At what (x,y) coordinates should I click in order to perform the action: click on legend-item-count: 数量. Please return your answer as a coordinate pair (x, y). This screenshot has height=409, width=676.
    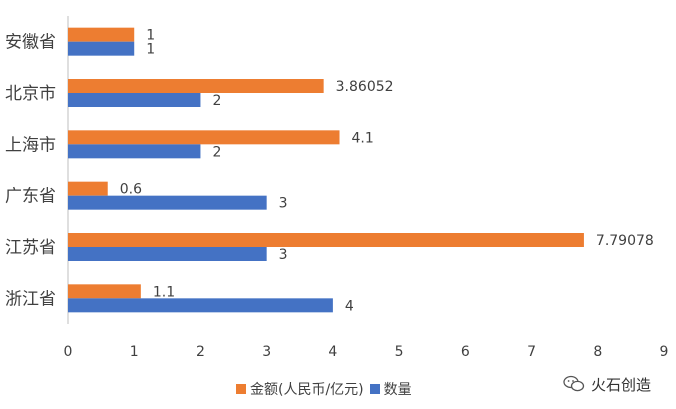
    Looking at the image, I should click on (390, 389).